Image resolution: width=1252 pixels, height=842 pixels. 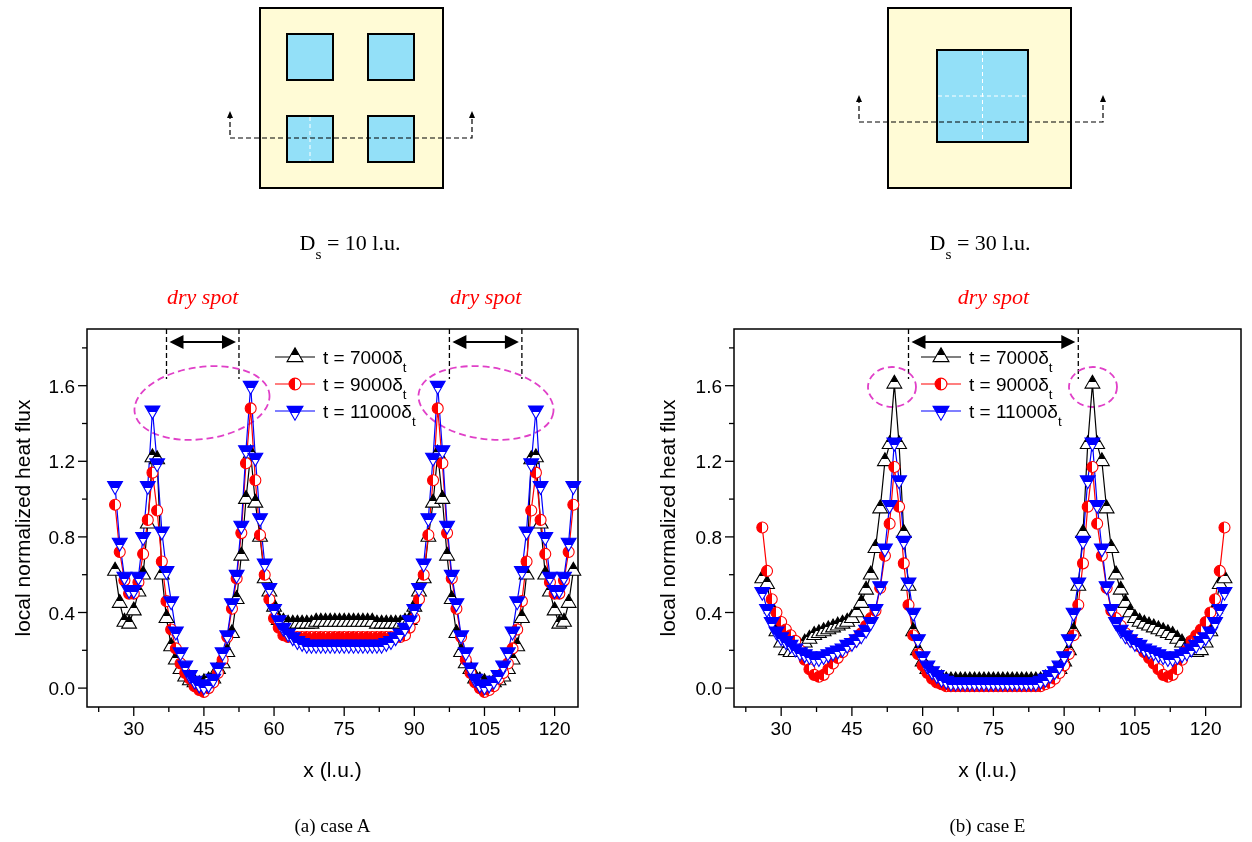 I want to click on text: (b) case E, so click(x=987, y=826).